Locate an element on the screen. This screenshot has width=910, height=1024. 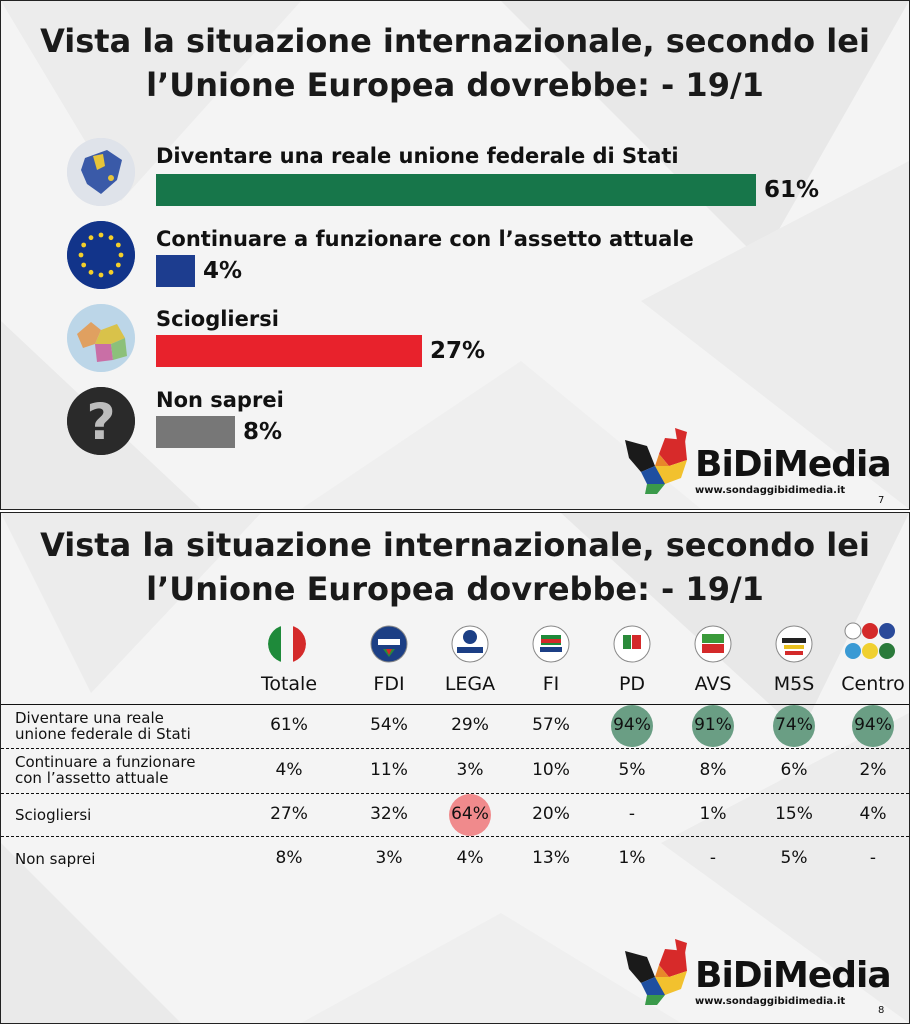
table-cell: 2% is located at coordinates (873, 770).